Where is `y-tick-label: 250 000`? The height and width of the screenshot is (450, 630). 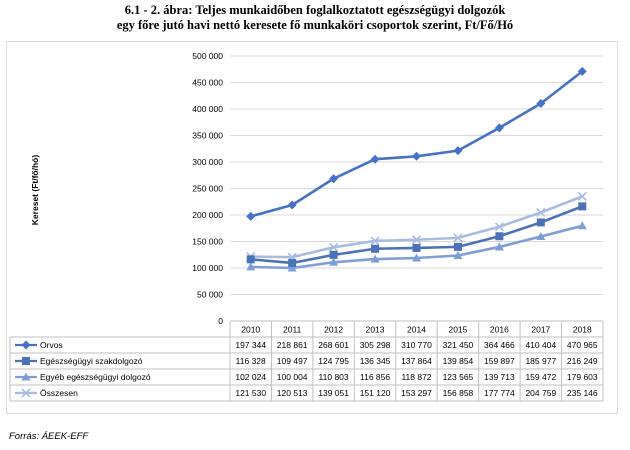
y-tick-label: 250 000 is located at coordinates (207, 189).